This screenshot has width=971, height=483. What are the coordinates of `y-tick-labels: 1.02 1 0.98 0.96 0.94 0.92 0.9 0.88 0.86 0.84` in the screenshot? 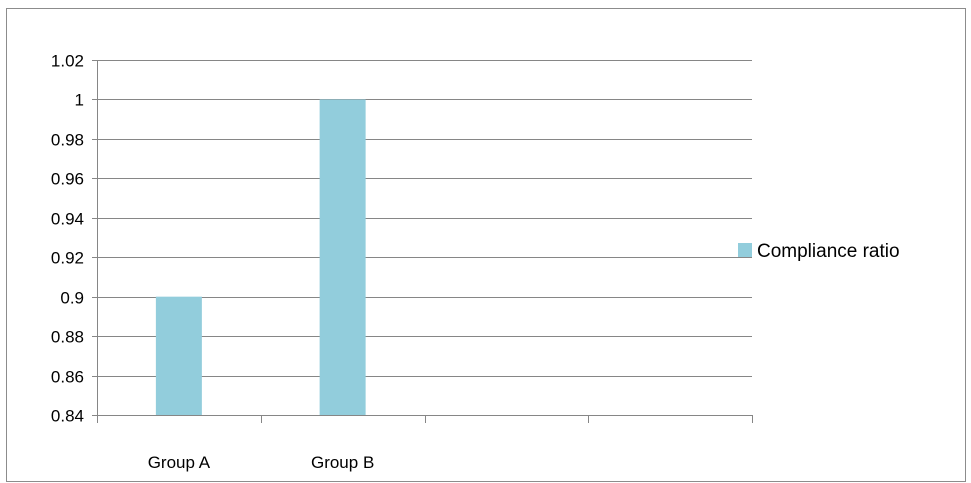 It's located at (67, 239).